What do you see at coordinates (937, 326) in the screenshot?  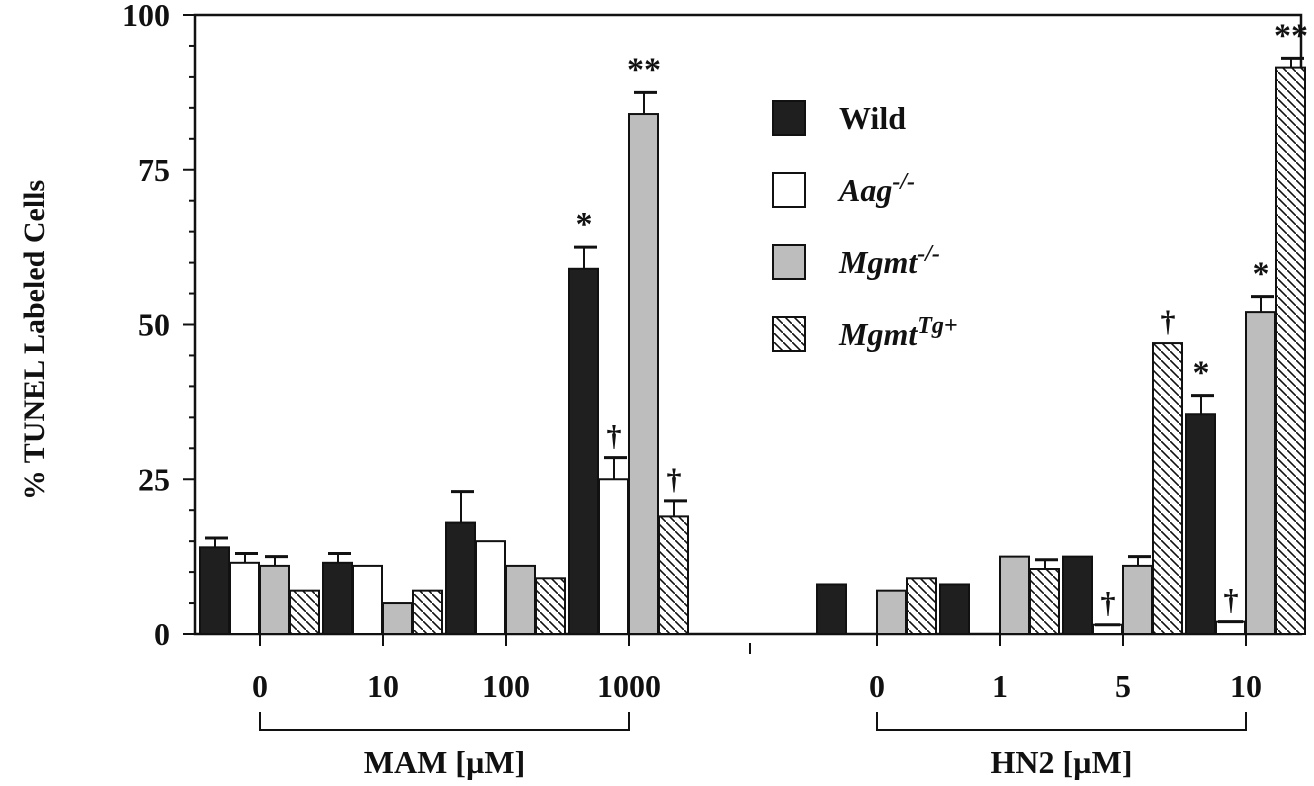 I see `legend-label-superscript: Tg+` at bounding box center [937, 326].